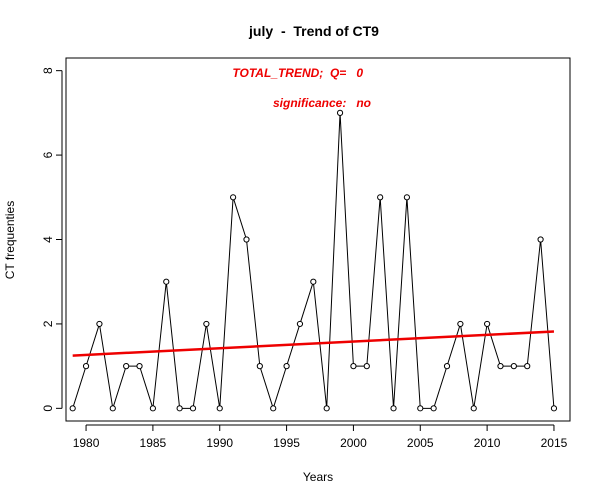  I want to click on y-tick-label: 2, so click(48, 323).